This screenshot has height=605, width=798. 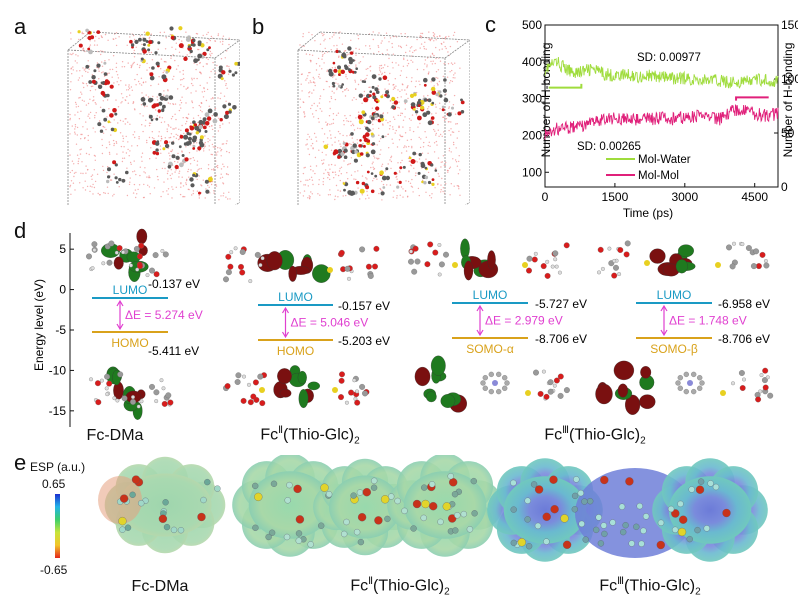 What do you see at coordinates (313, 386) in the screenshot?
I see `orbital-lobe` at bounding box center [313, 386].